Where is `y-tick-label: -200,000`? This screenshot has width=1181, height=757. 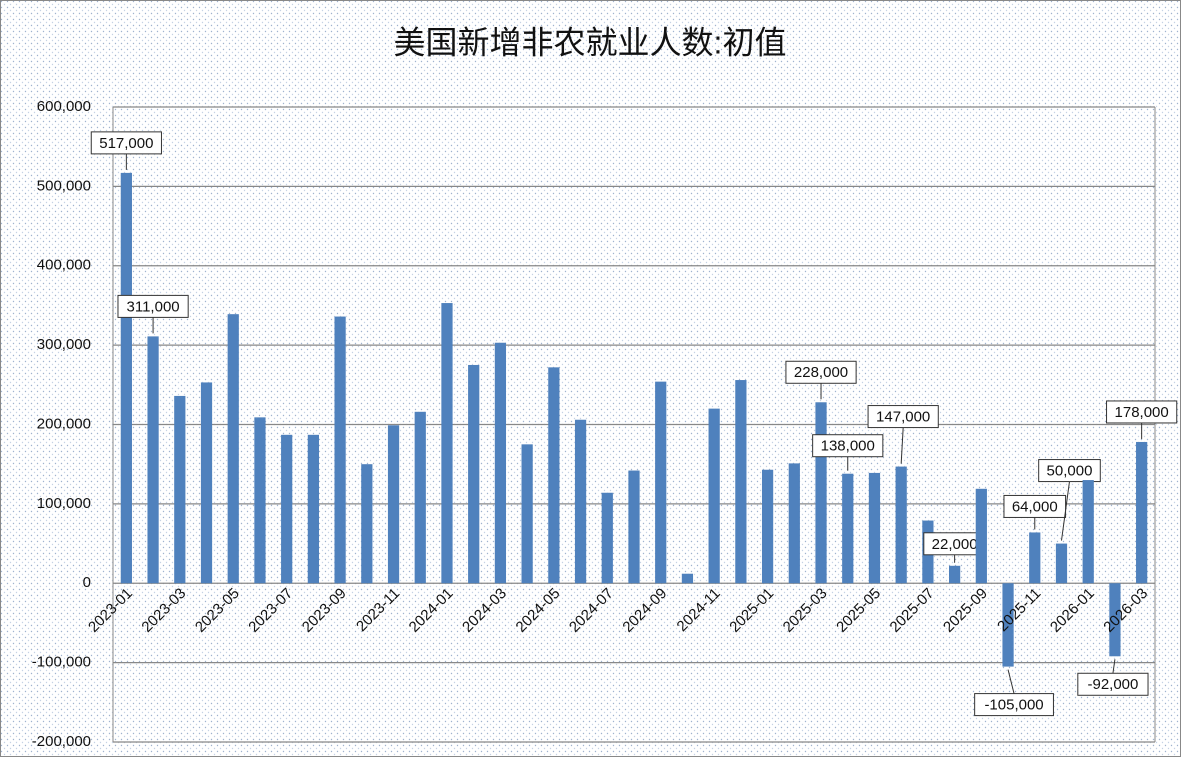 y-tick-label: -200,000 is located at coordinates (61, 741).